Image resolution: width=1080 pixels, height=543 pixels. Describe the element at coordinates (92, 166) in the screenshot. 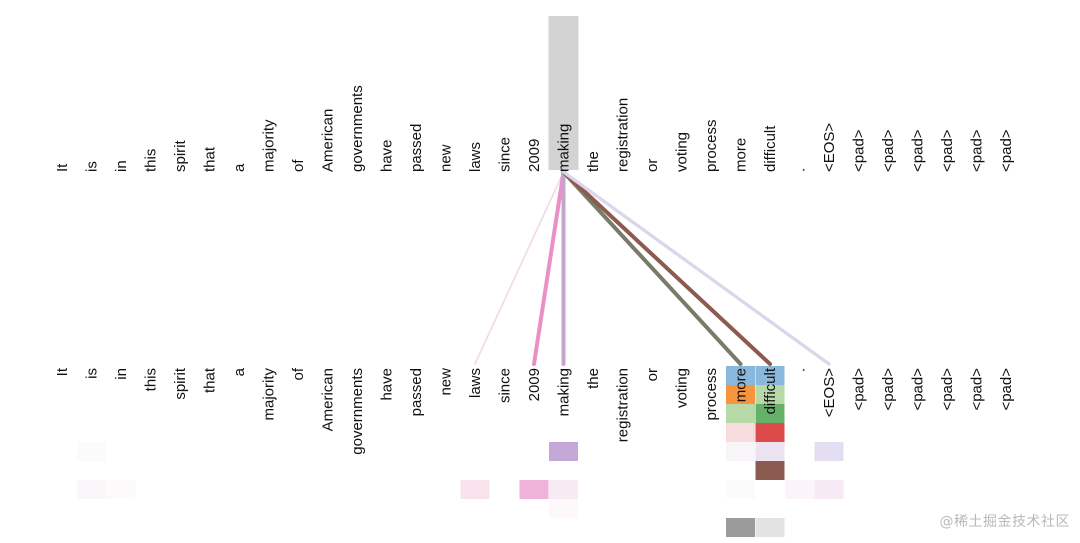

I see `top-token-label: is` at that location.